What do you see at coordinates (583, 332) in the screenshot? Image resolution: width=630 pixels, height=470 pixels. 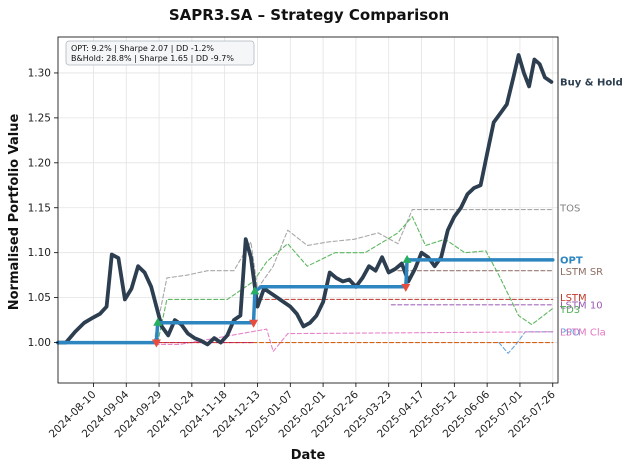 I see `series-label-lstm-cla: LSTM Cla` at bounding box center [583, 332].